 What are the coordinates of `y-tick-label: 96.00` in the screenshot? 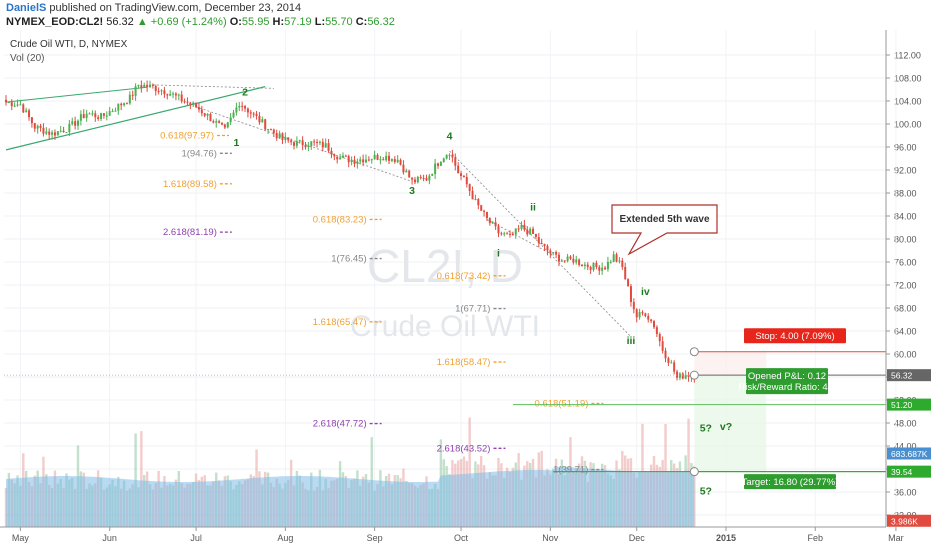 It's located at (905, 148).